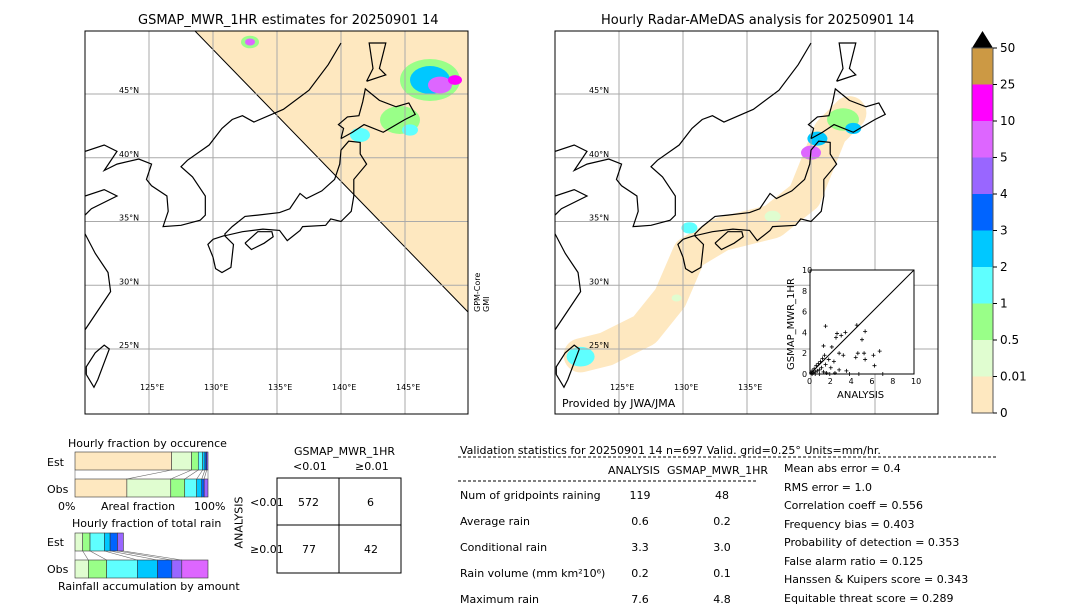  I want to click on lon-label: 145°E, so click(408, 387).